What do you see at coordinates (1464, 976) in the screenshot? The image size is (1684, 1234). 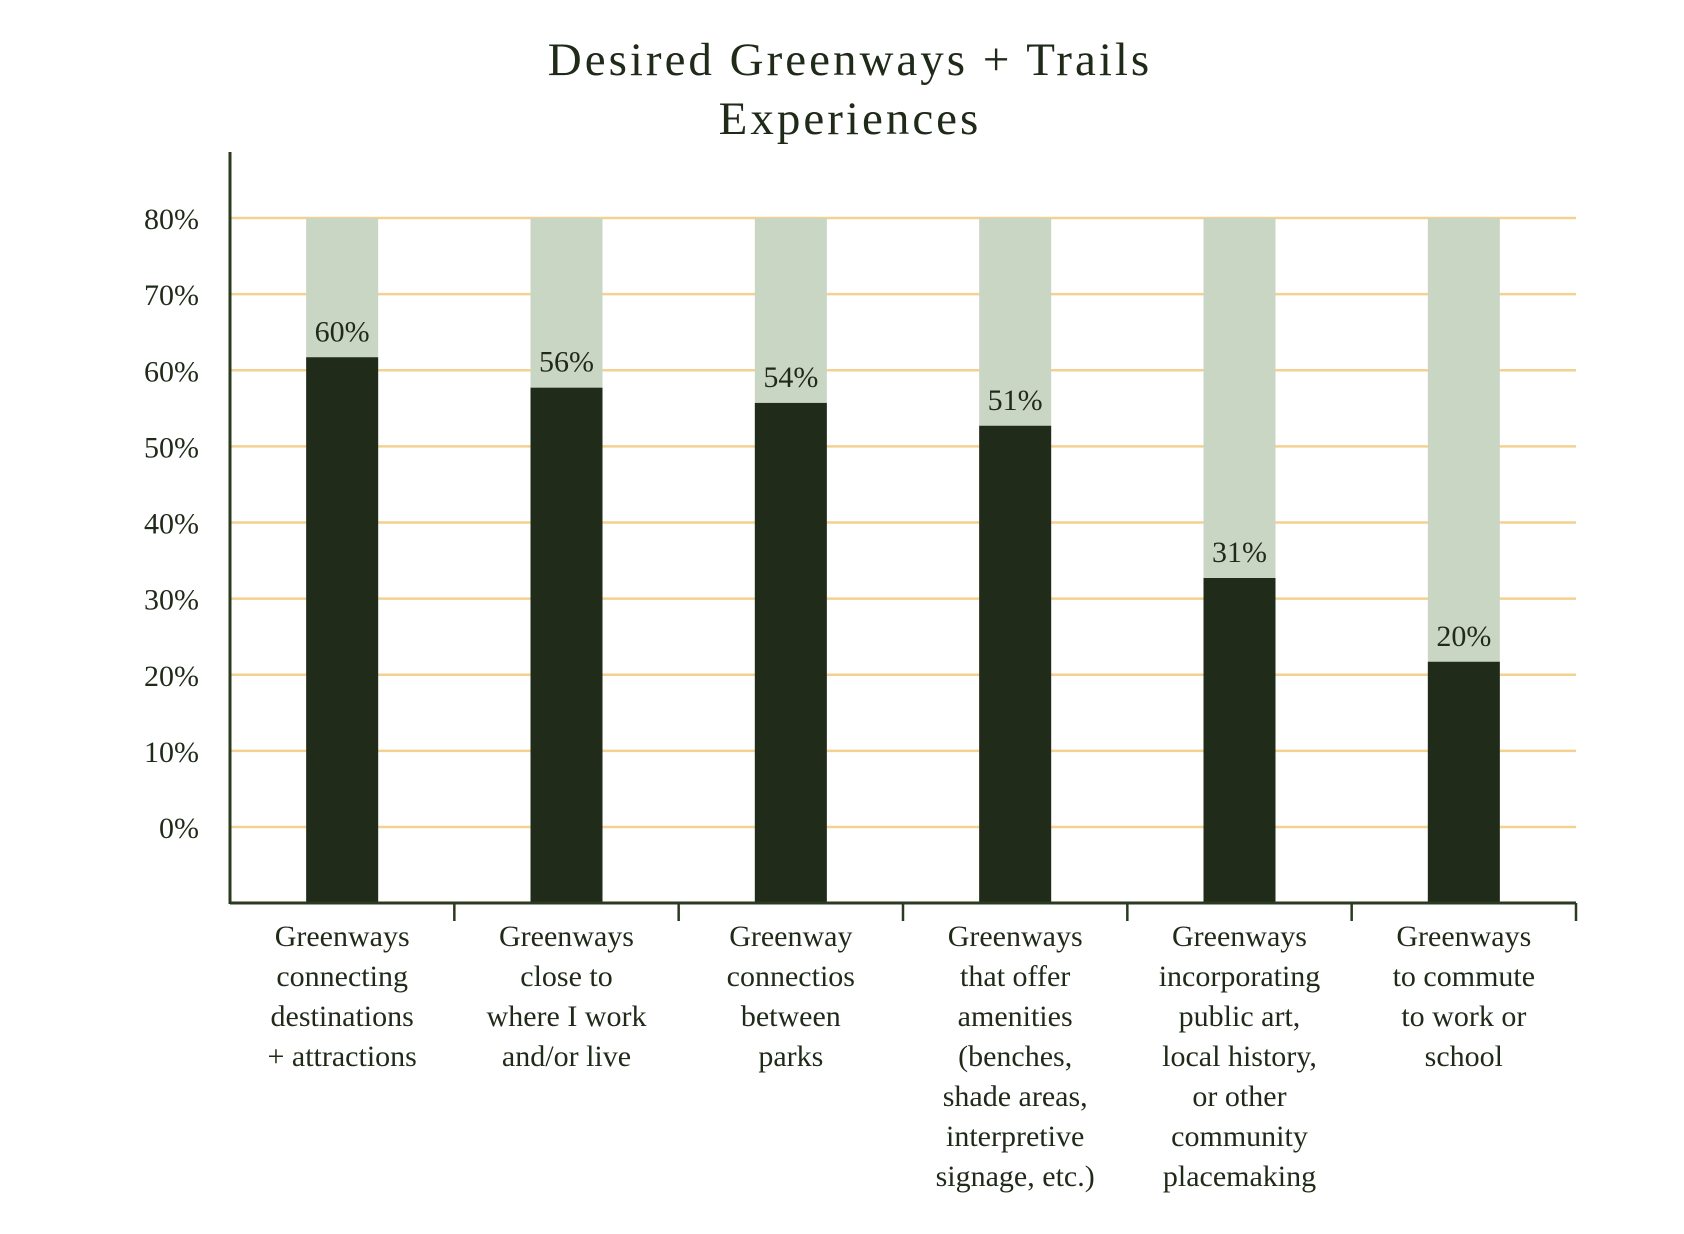 I see `x-category-label-line: to commute` at bounding box center [1464, 976].